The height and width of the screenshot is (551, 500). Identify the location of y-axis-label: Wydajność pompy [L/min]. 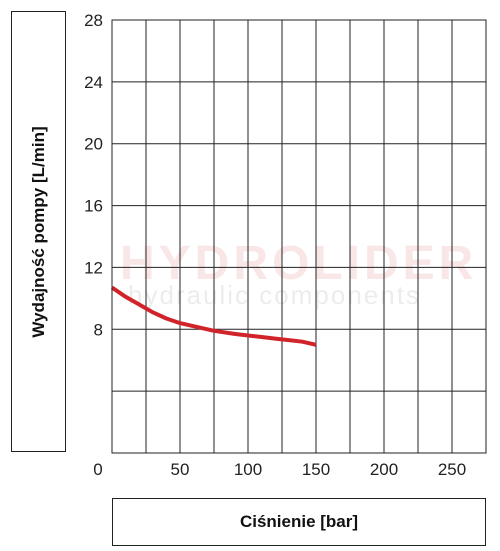
(38, 231).